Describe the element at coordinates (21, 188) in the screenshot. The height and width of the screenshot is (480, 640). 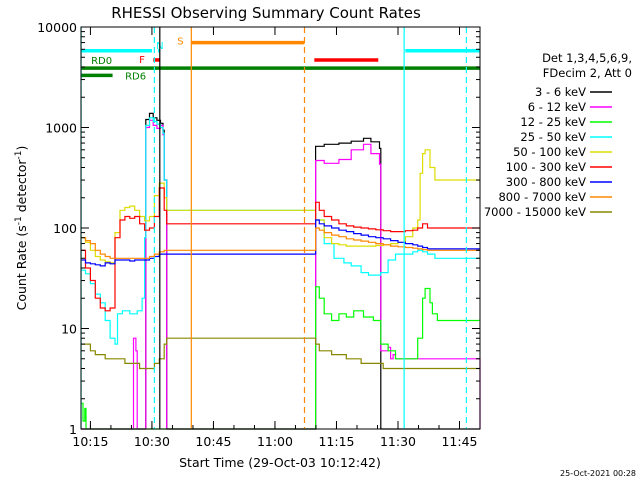
I see `y-axis-label-mid: detector` at that location.